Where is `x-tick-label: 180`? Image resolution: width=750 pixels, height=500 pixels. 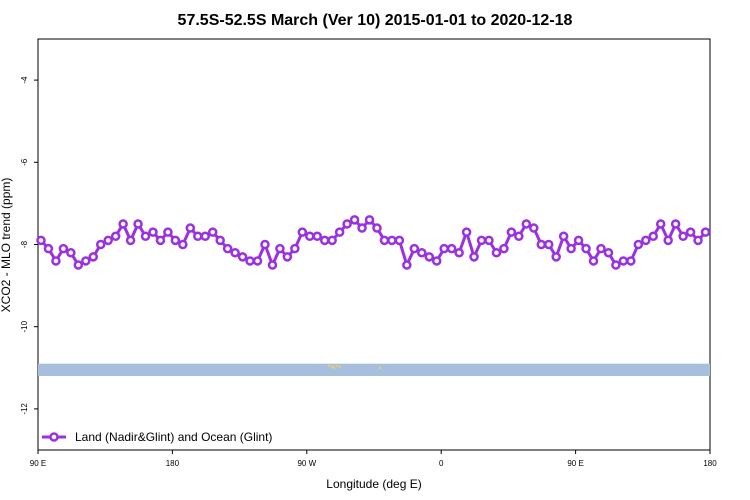
x-tick-label: 180 is located at coordinates (710, 463).